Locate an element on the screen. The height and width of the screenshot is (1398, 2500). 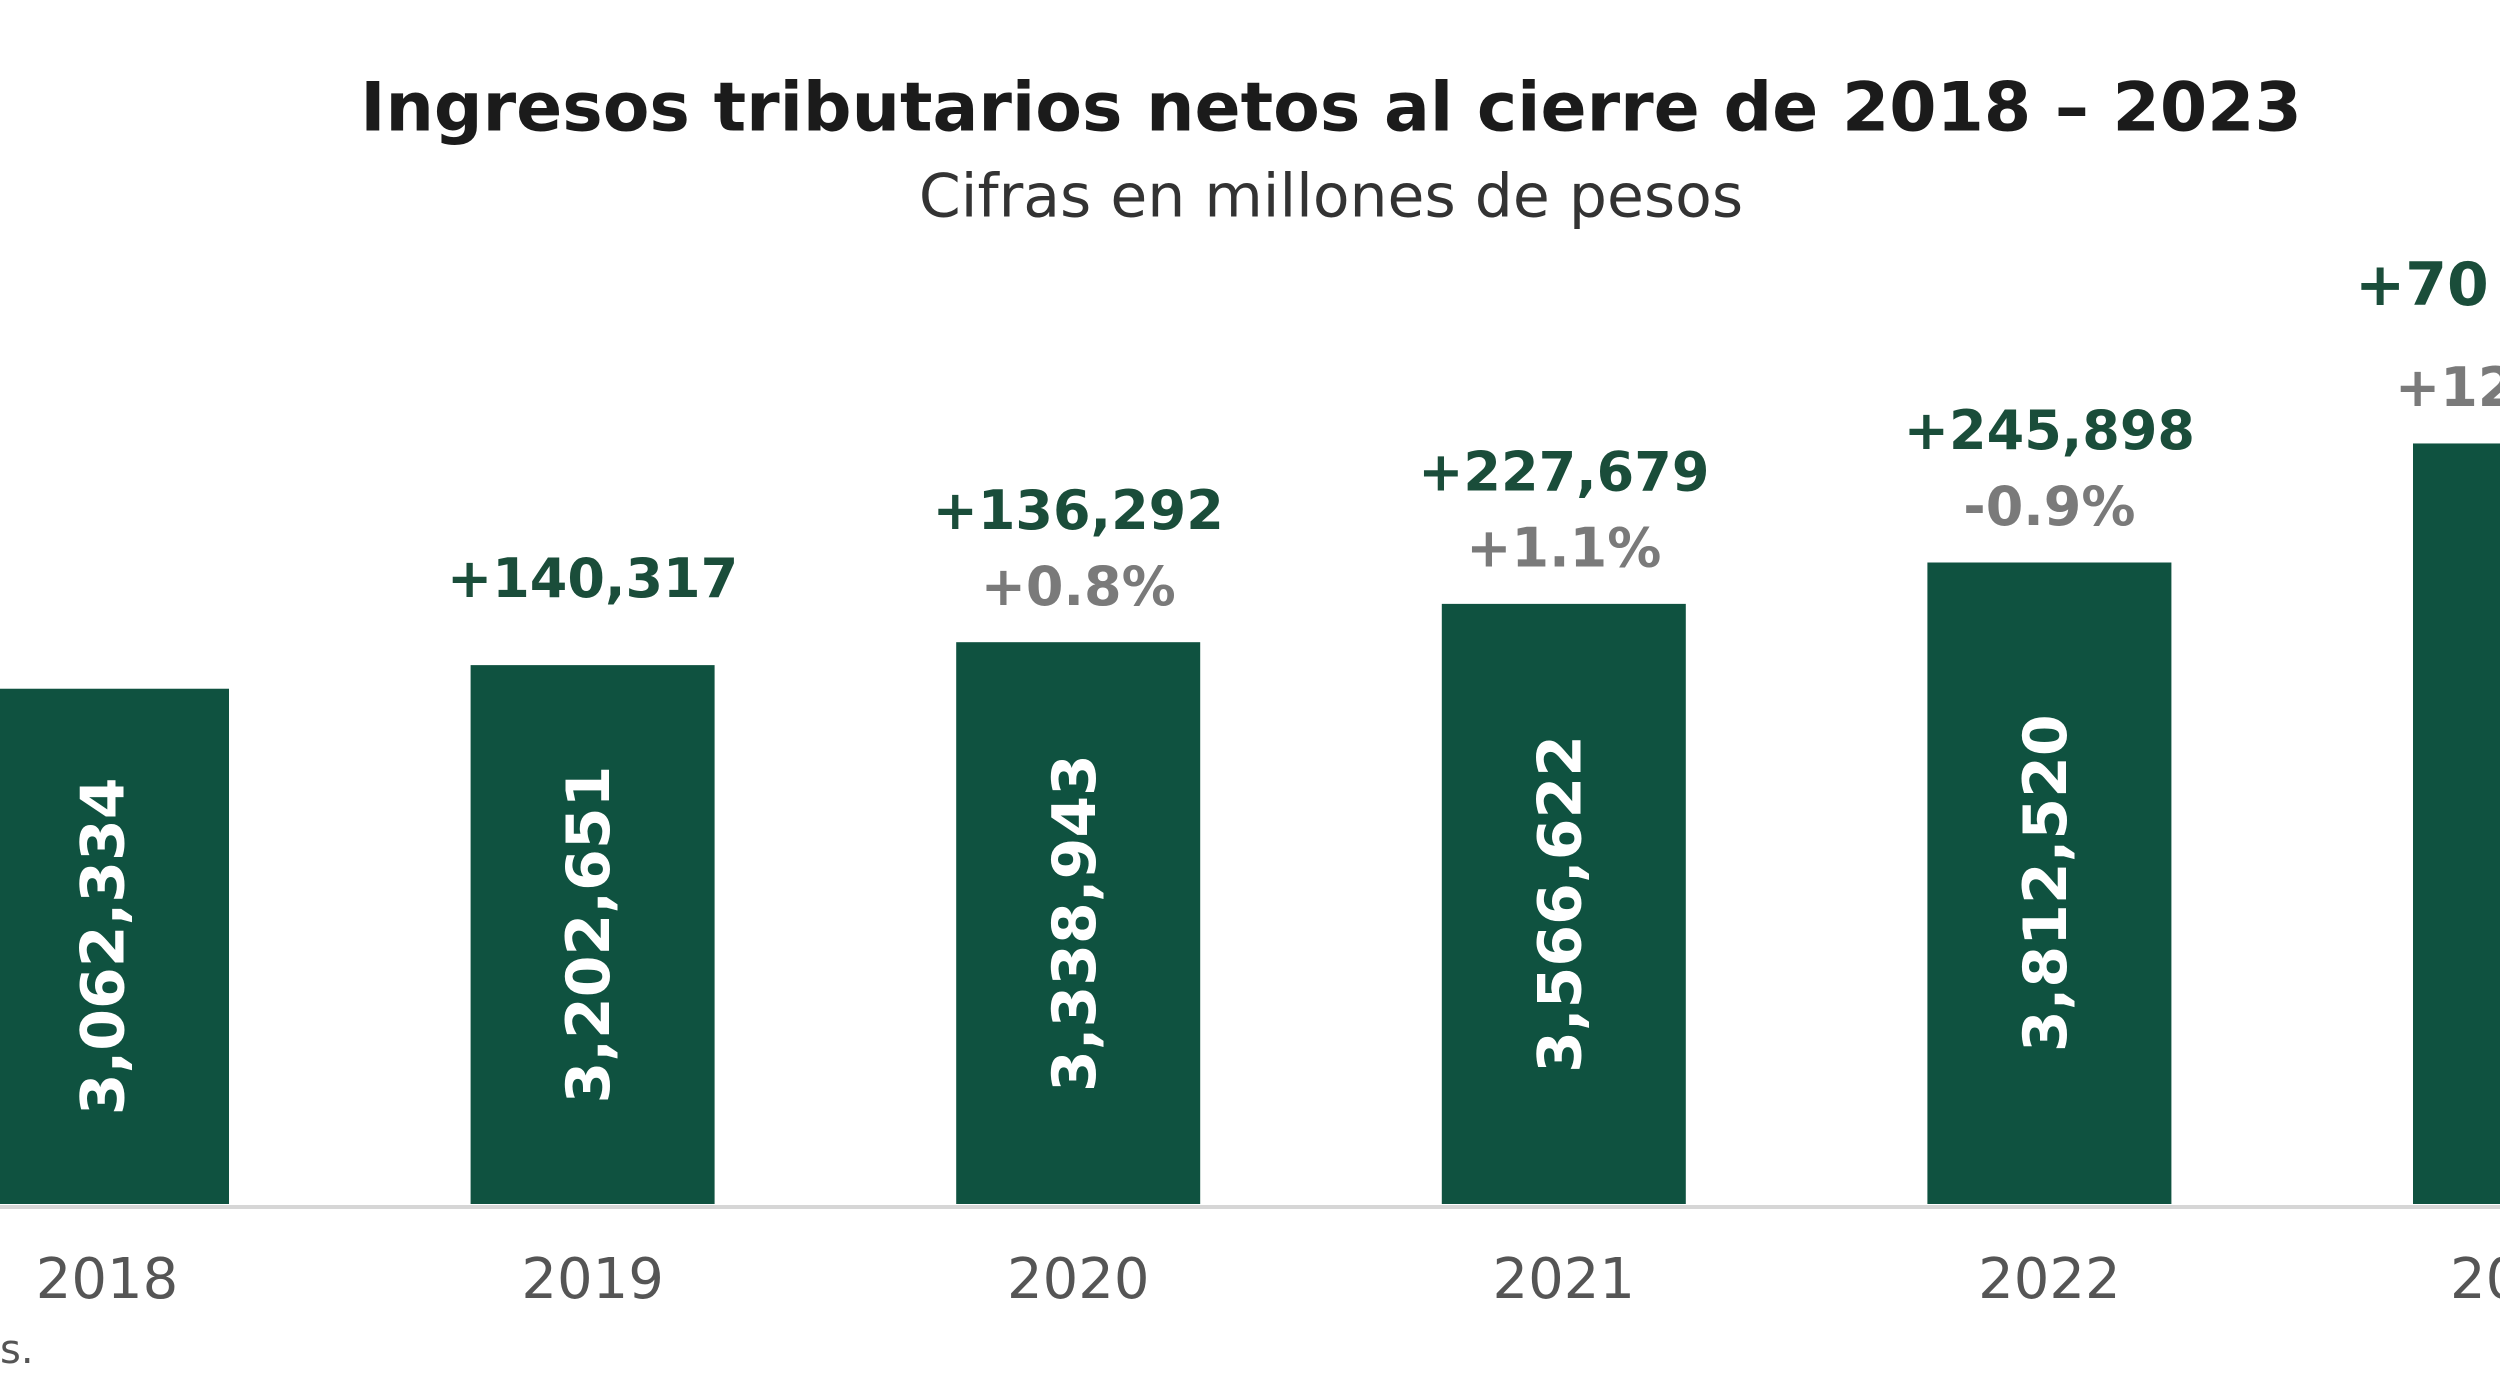
percent-label: +1.1% is located at coordinates (1563, 548).